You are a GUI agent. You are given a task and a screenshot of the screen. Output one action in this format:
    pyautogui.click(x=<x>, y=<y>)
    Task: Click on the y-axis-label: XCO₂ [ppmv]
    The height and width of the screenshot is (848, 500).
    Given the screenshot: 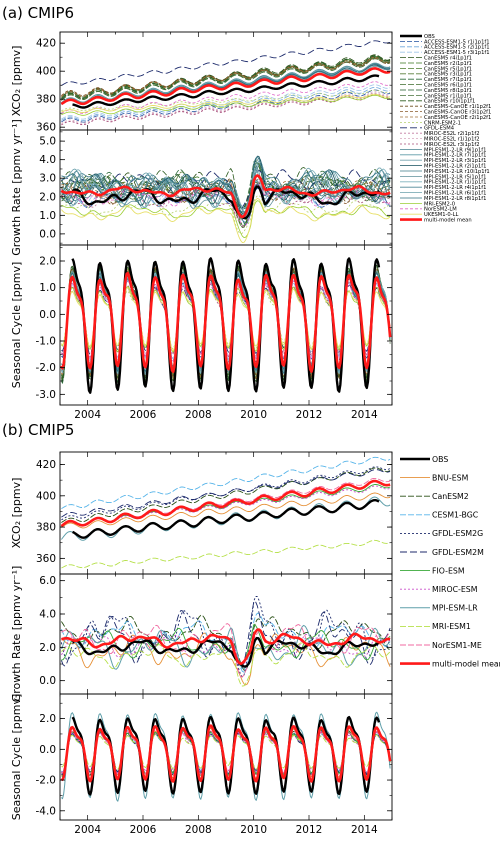 What is the action you would take?
    pyautogui.click(x=16, y=81)
    